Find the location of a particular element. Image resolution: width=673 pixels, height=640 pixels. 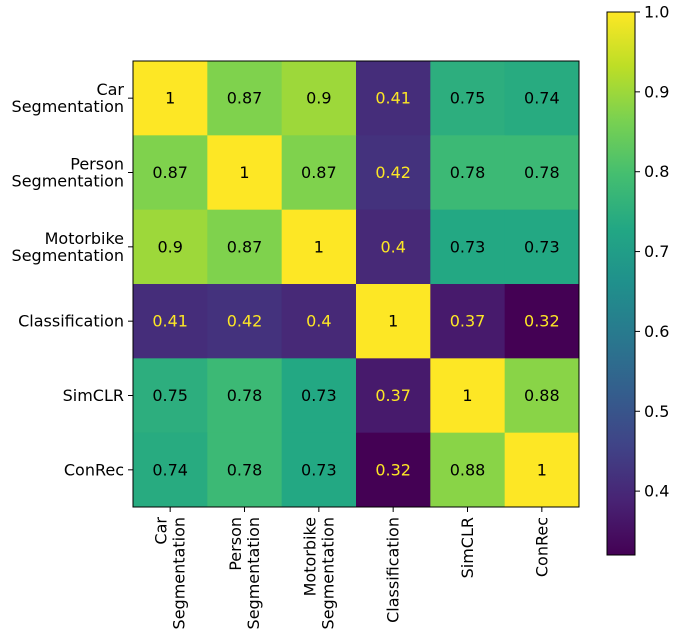

heatmap-cell-conrec-conrec is located at coordinates (542, 470).